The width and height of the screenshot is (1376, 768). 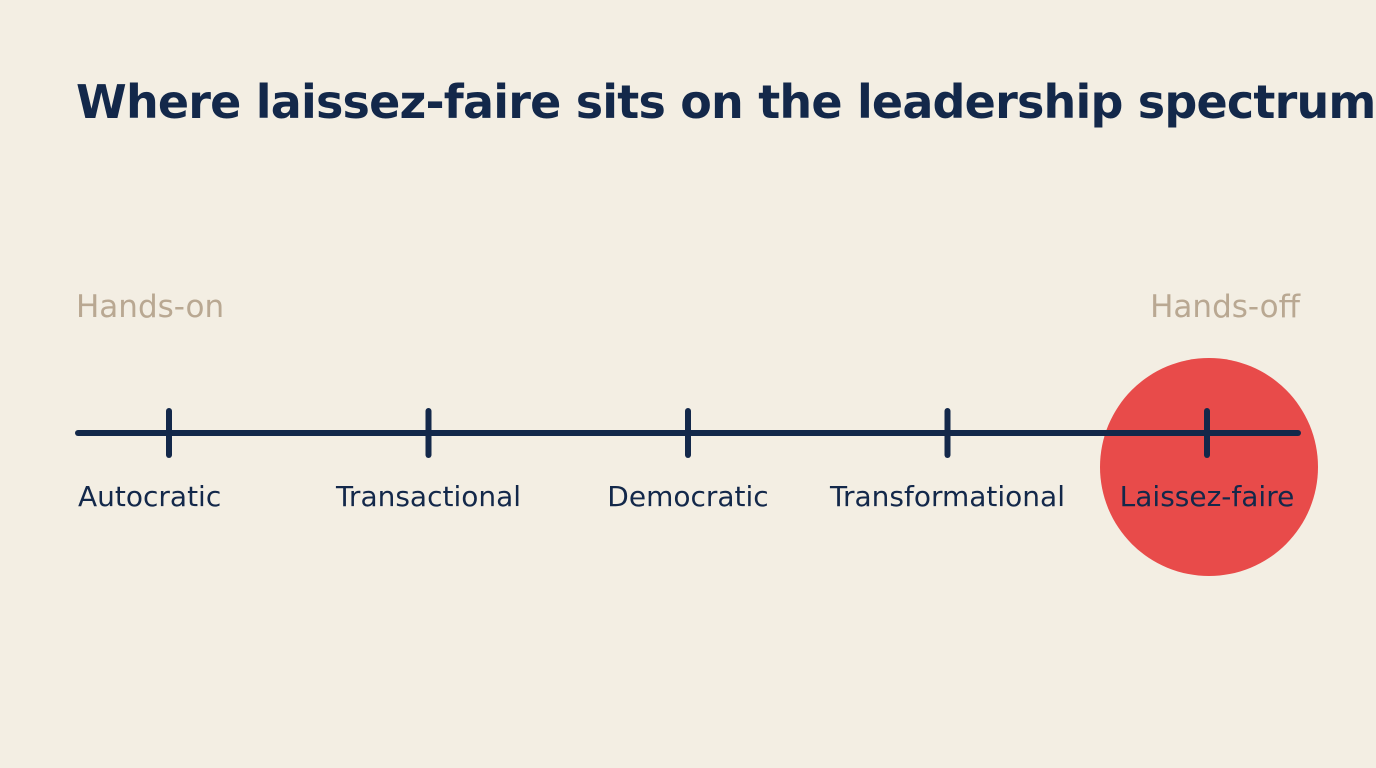 I want to click on hands-on-label: Hands-on, so click(x=150, y=307).